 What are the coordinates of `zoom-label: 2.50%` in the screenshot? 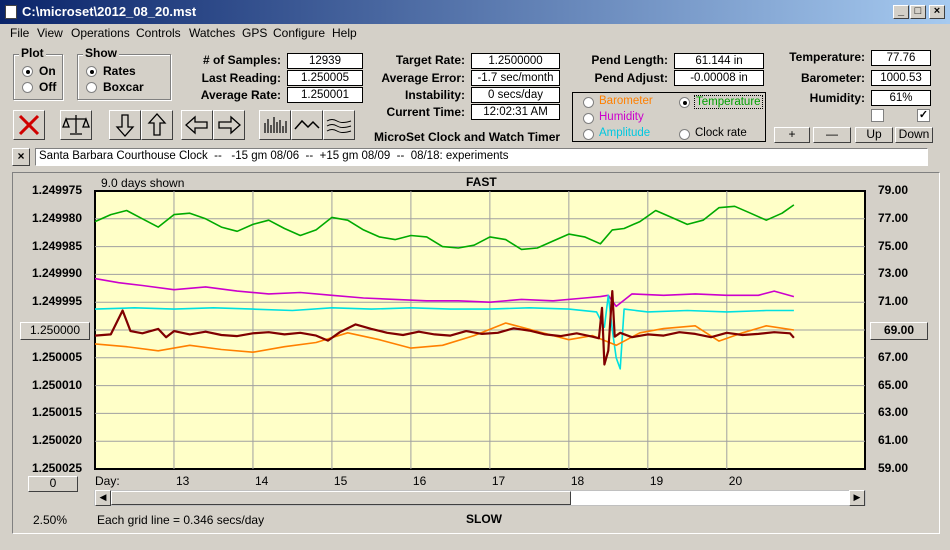 It's located at (50, 520).